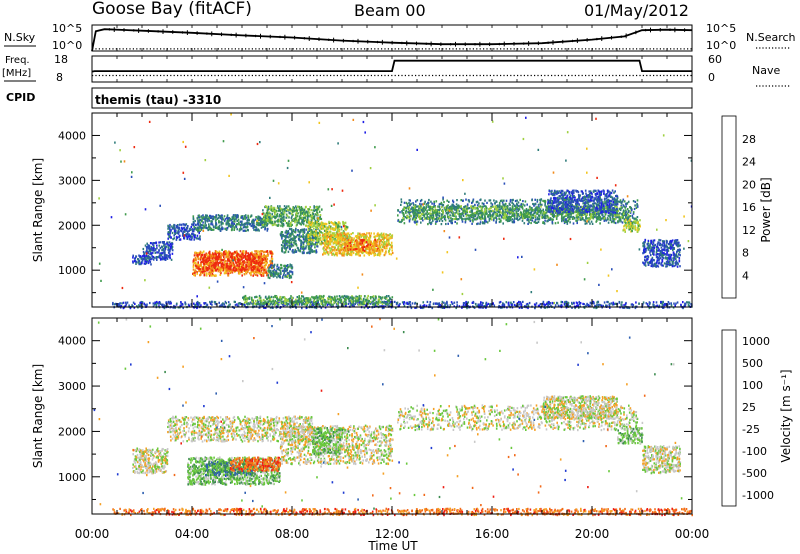 The width and height of the screenshot is (800, 554). What do you see at coordinates (67, 45) in the screenshot?
I see `noise-left-tick-bottom: 10^0` at bounding box center [67, 45].